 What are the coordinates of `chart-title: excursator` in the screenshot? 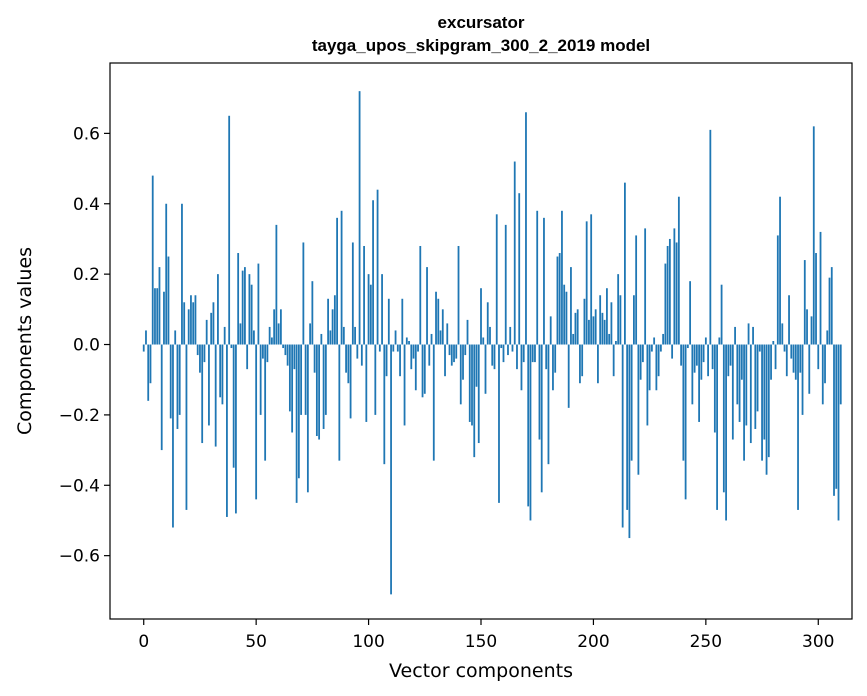 It's located at (481, 22).